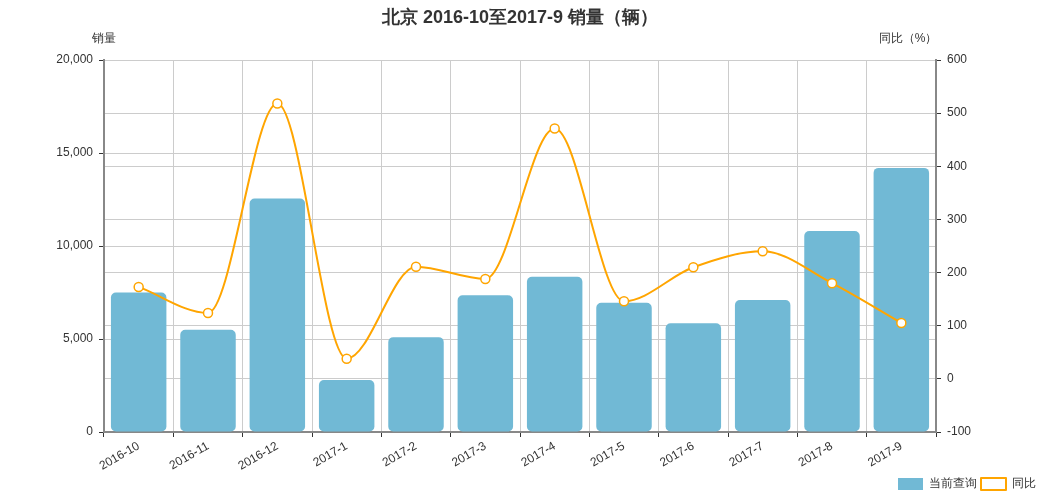  Describe the element at coordinates (957, 59) in the screenshot. I see `y2-tick-label: 600` at that location.